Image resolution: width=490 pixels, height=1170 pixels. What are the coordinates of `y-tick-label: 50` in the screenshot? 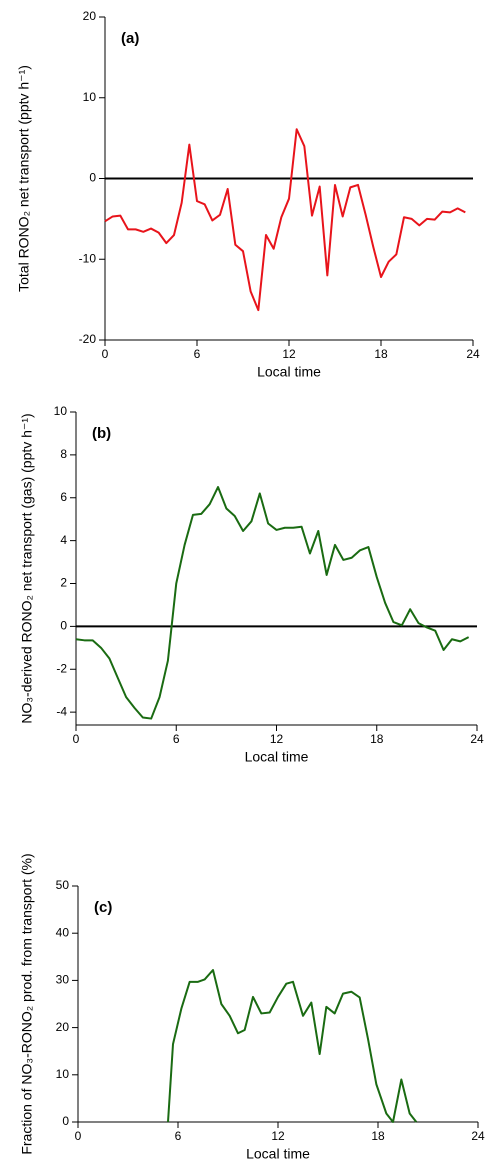 It's located at (63, 885).